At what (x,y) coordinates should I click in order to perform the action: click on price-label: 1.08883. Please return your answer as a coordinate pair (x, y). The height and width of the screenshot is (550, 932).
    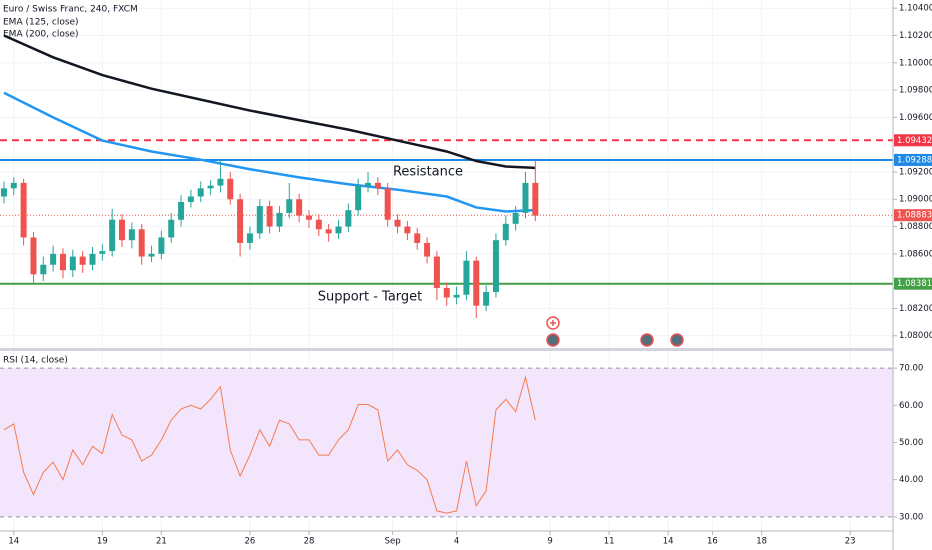
    Looking at the image, I should click on (914, 216).